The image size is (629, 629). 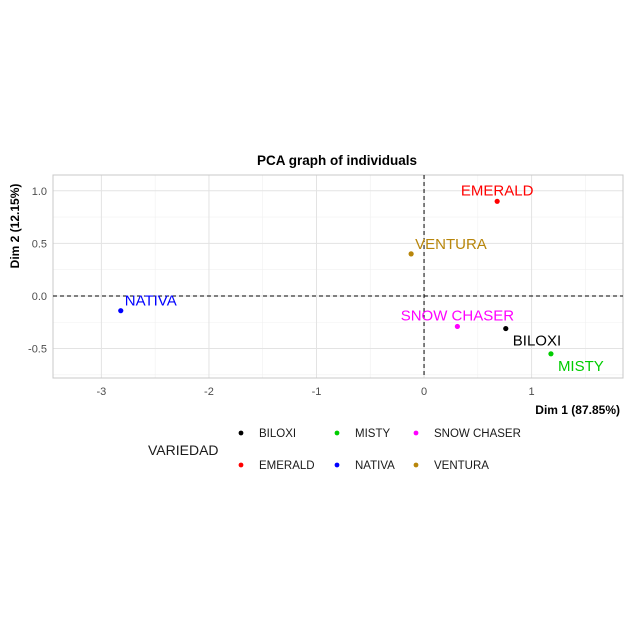 I want to click on x-axis-title: Dim 1 (87.85%), so click(x=577, y=410).